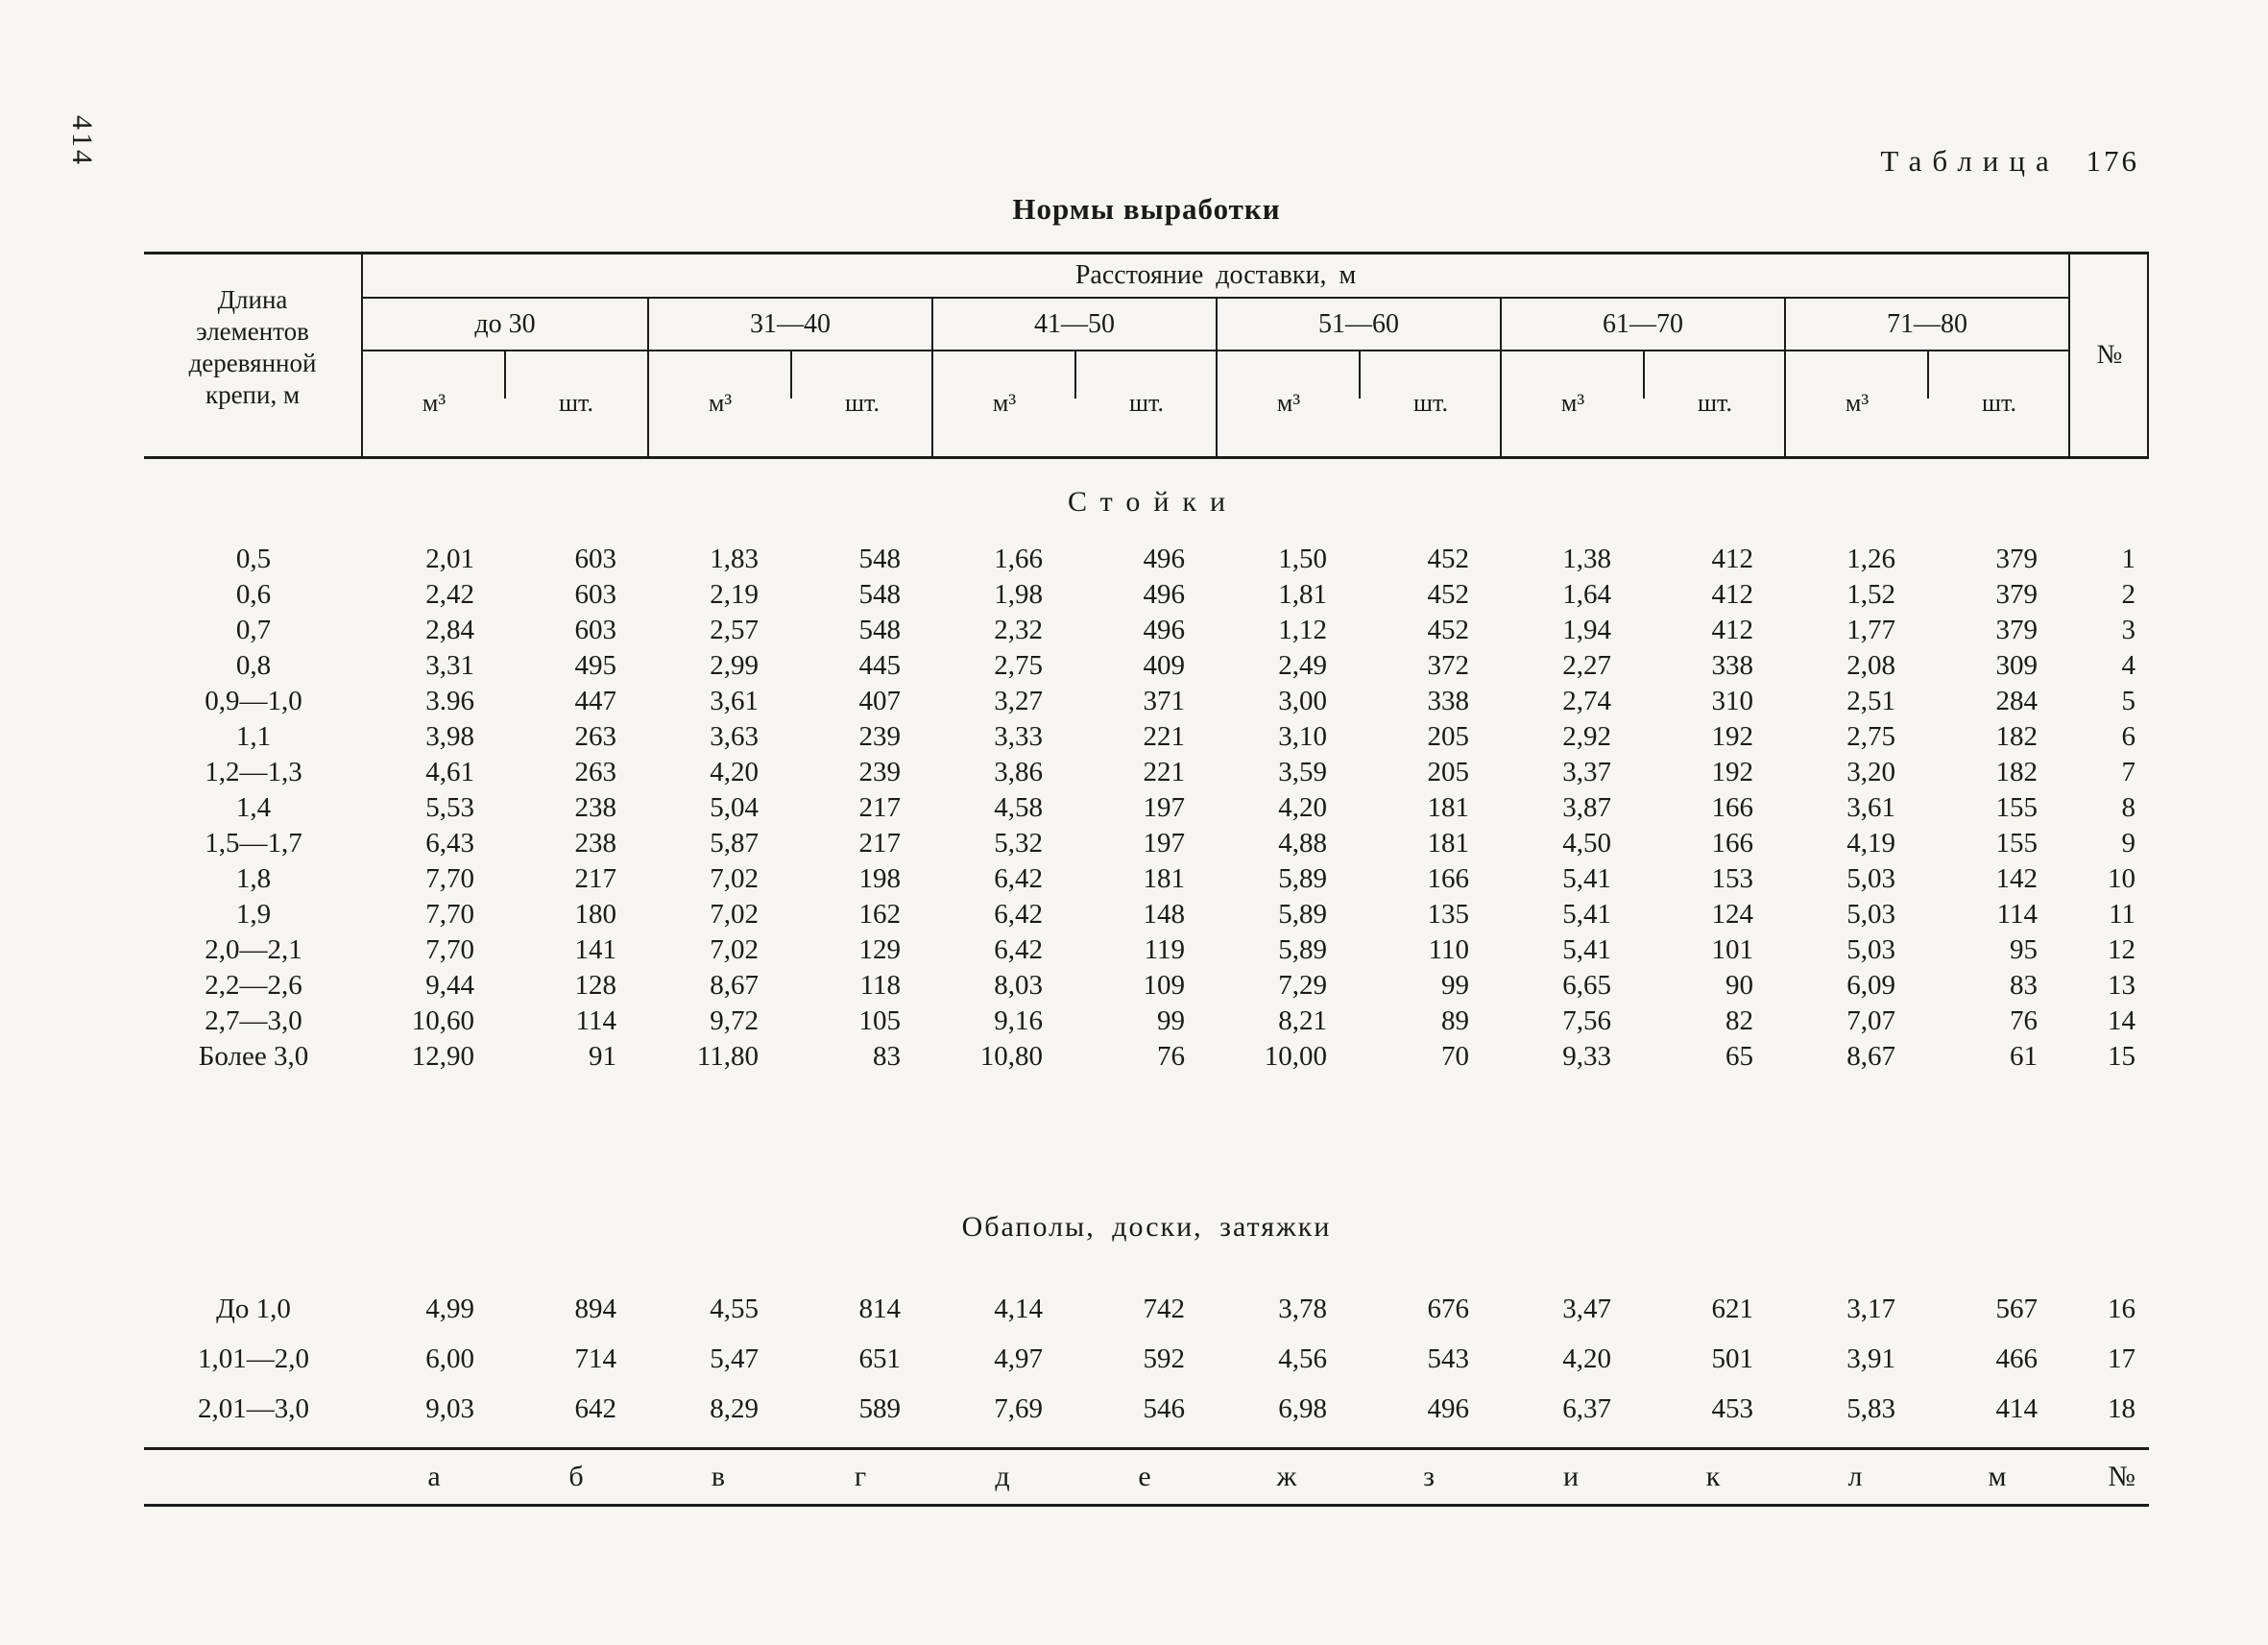 The width and height of the screenshot is (2268, 1645). I want to click on distance-range-label: 41—50, so click(1075, 325).